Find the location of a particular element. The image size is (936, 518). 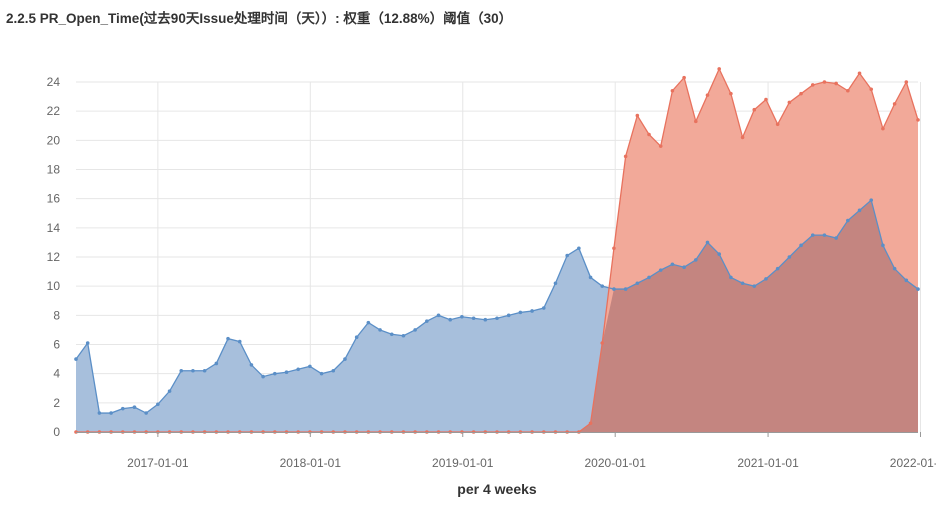

y-tick-label: 2 is located at coordinates (56, 403).